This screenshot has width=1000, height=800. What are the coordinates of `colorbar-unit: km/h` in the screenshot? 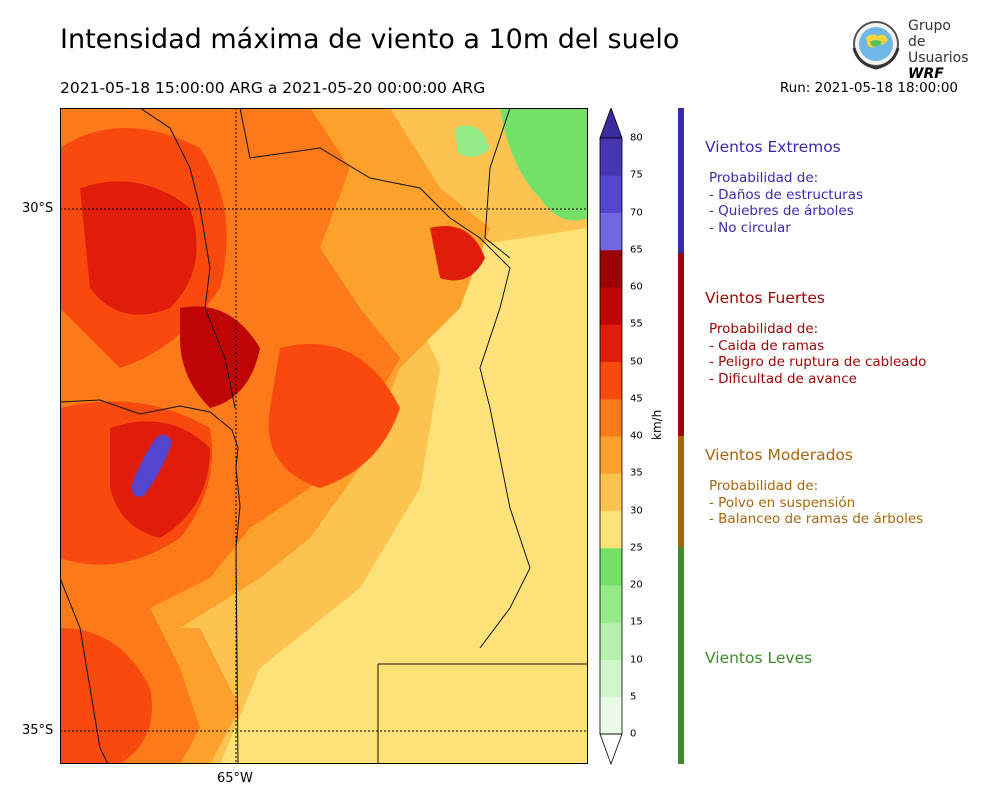 It's located at (657, 424).